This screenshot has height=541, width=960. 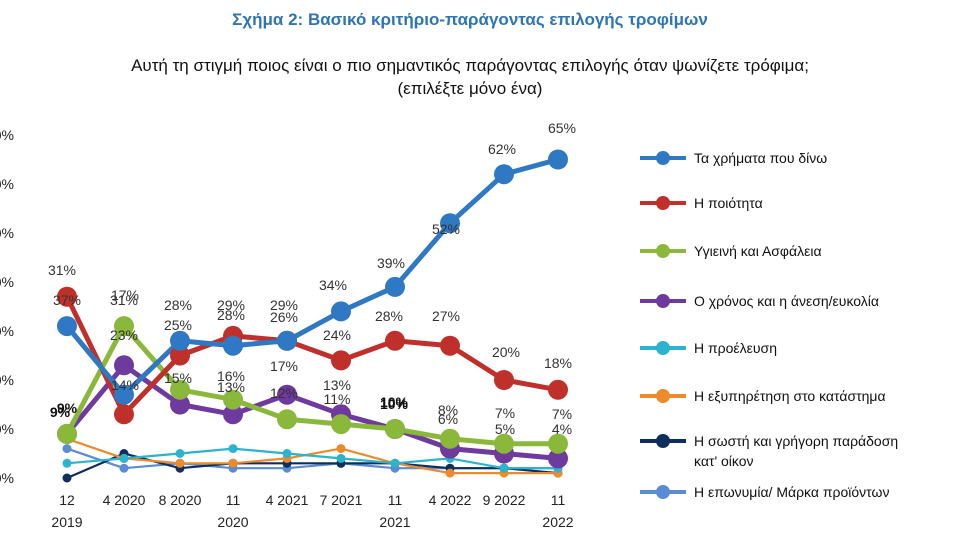 I want to click on legend-label: Η επωνυμία/ Μάρκα προϊόντων, so click(x=791, y=492).